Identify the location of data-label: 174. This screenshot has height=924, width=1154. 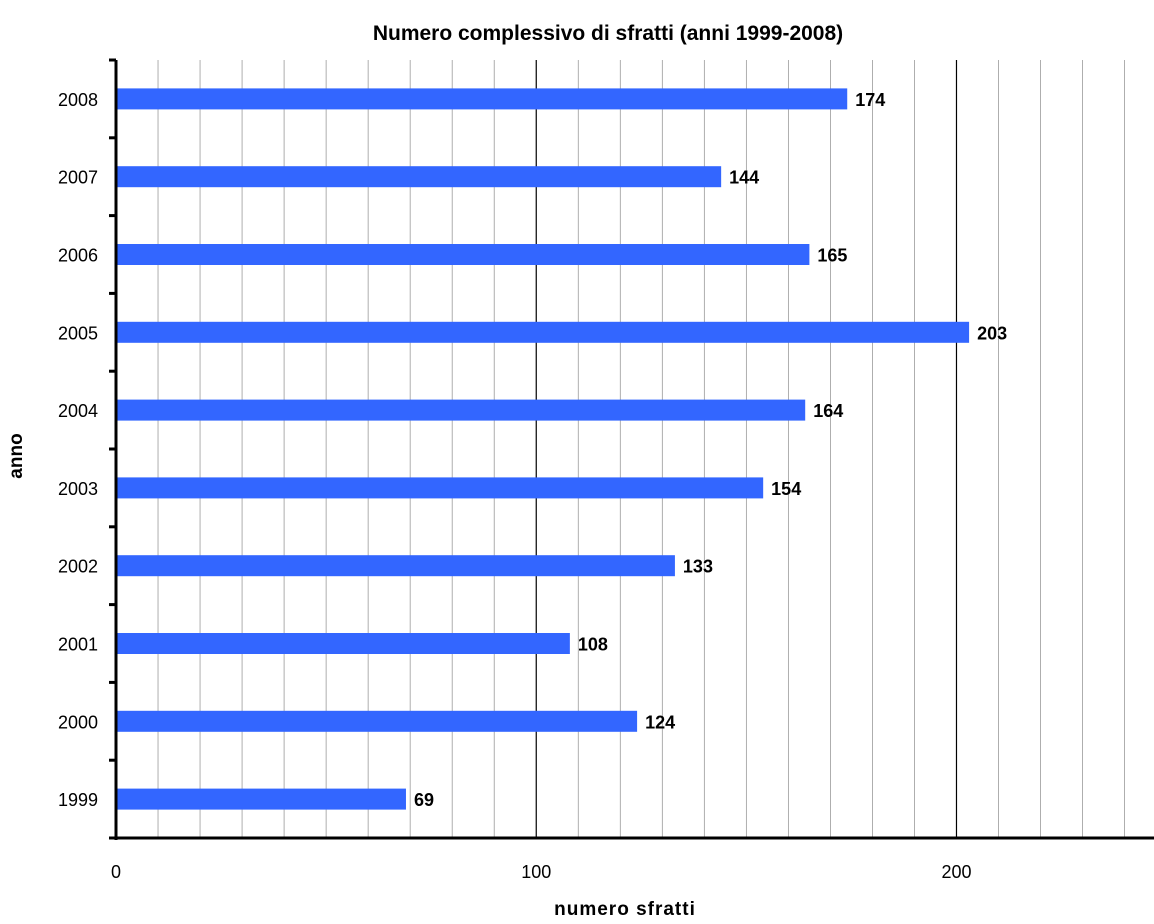
(870, 100).